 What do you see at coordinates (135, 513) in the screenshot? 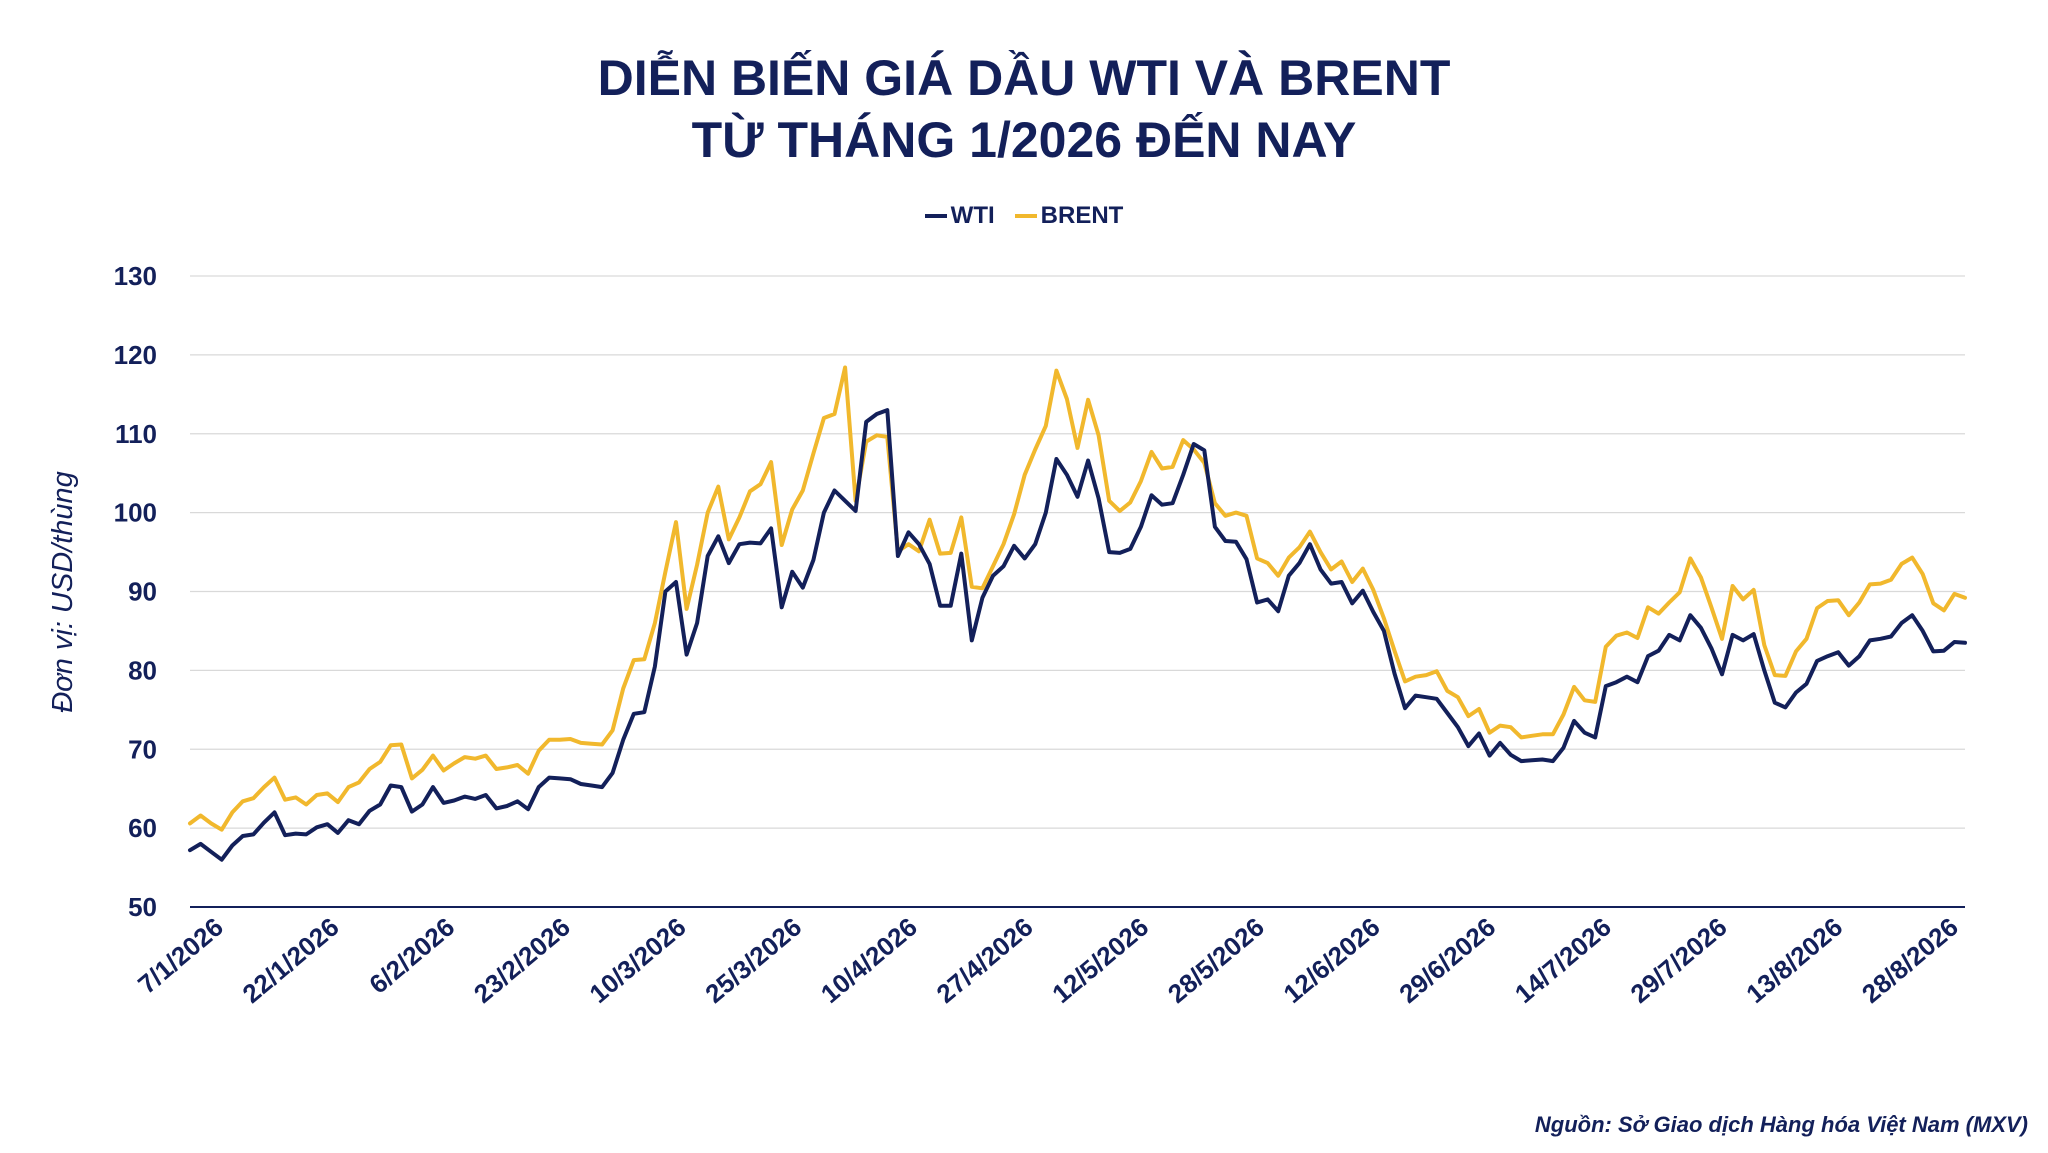
I see `y-tick-label: 100` at bounding box center [135, 513].